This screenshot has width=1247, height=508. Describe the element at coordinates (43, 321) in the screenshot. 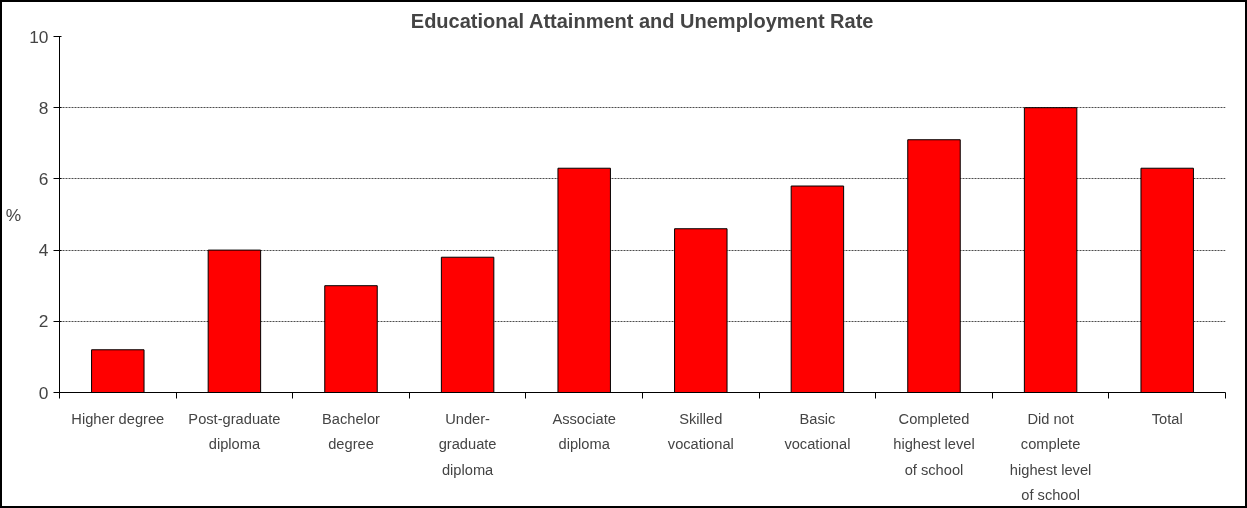

I see `y-tick-label: 2` at that location.